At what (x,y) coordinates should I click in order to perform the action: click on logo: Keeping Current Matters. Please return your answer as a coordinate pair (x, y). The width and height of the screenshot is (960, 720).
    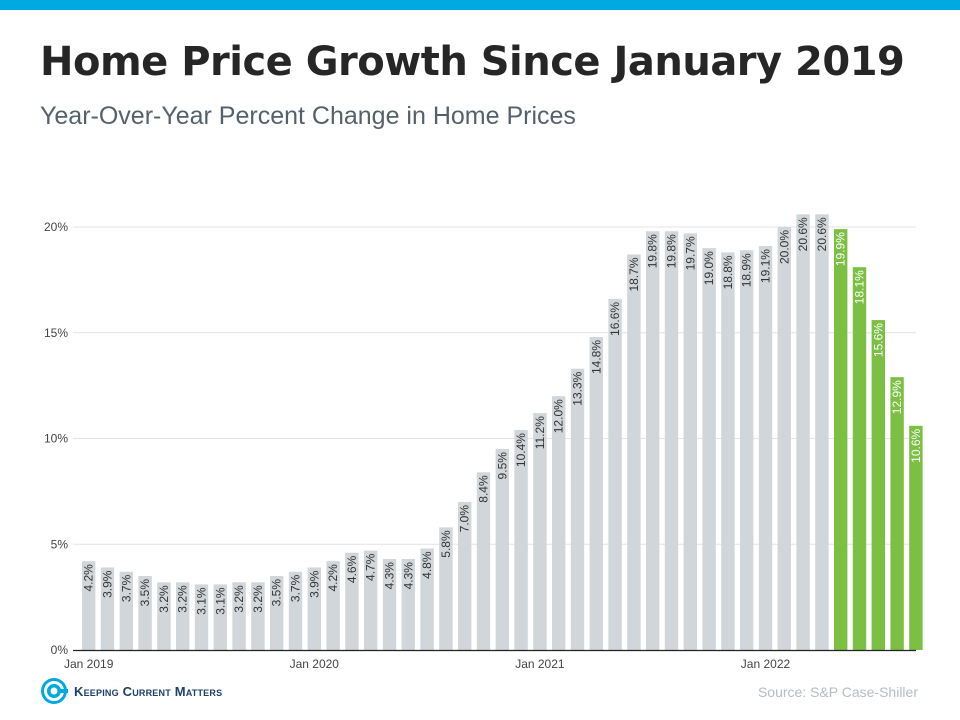
    Looking at the image, I should click on (131, 691).